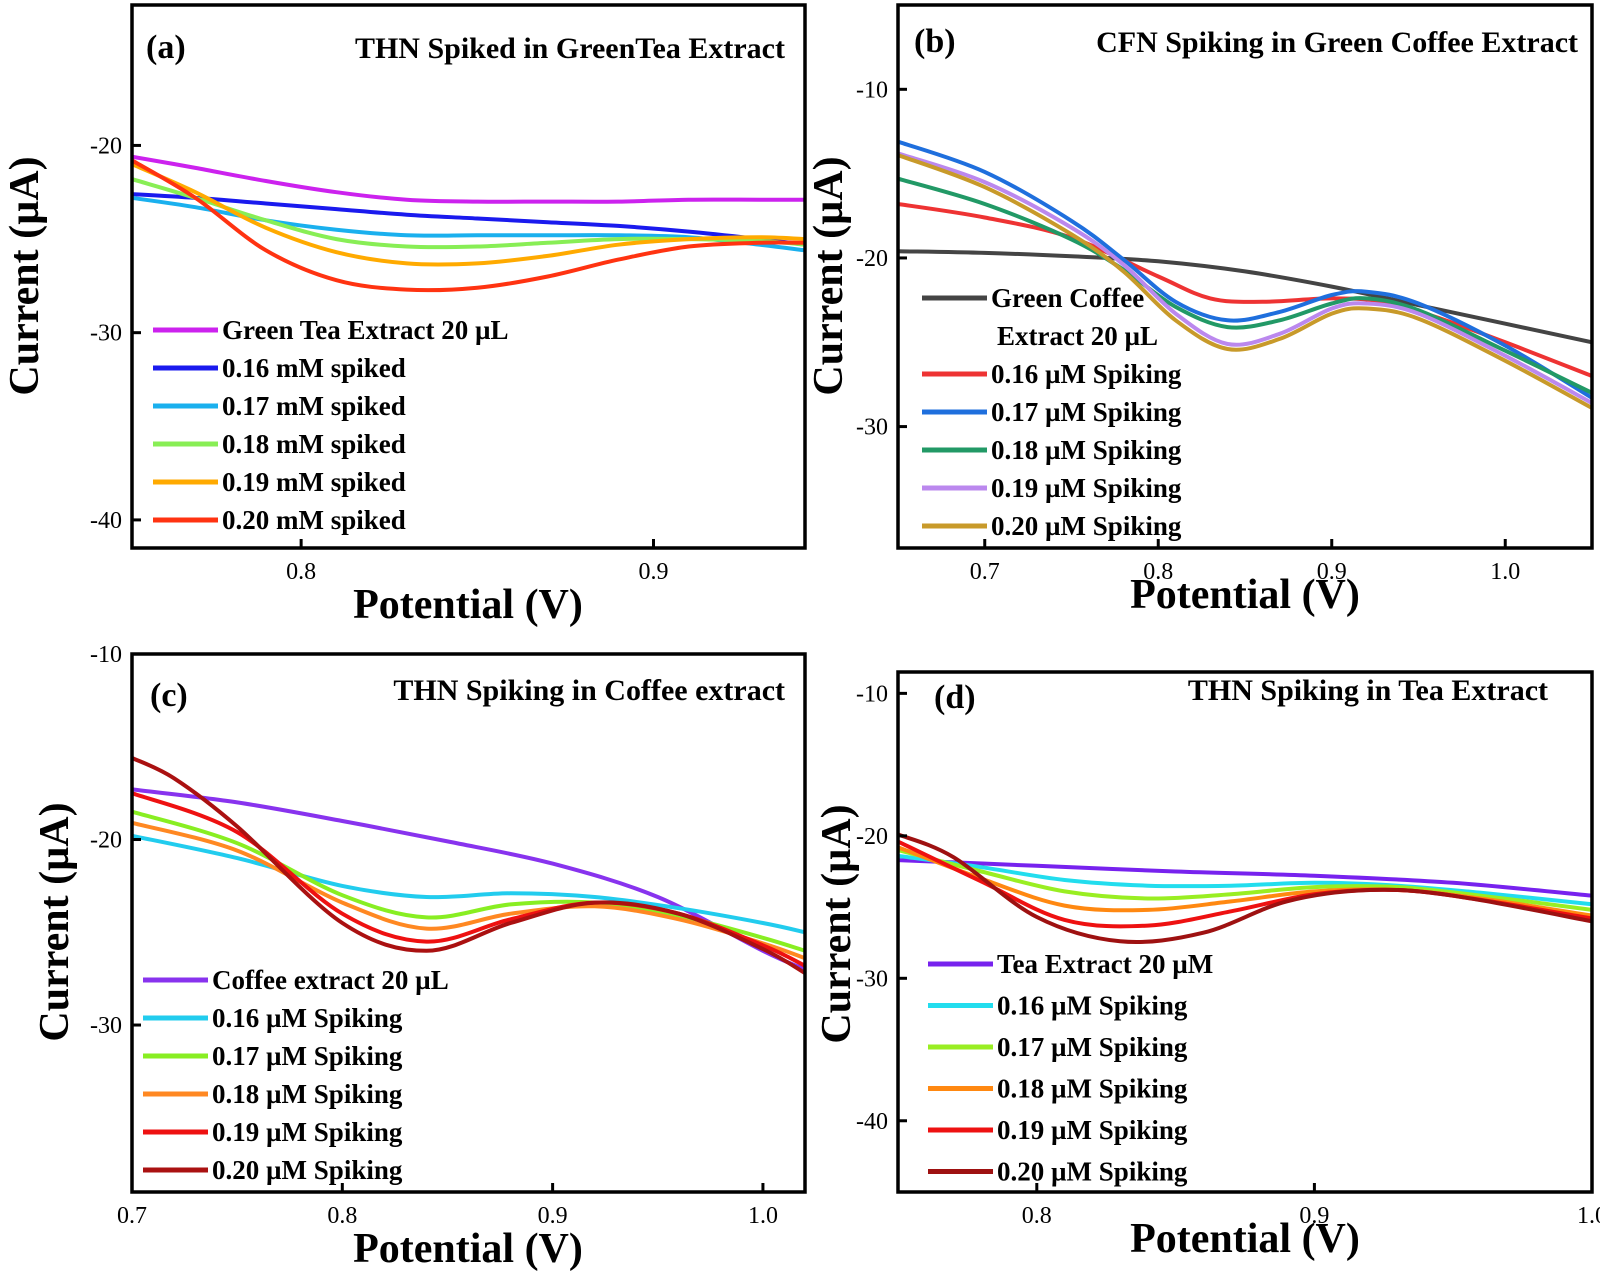 The width and height of the screenshot is (1600, 1285). What do you see at coordinates (365, 330) in the screenshot?
I see `legend-label: Green Tea Extract 20 µL` at bounding box center [365, 330].